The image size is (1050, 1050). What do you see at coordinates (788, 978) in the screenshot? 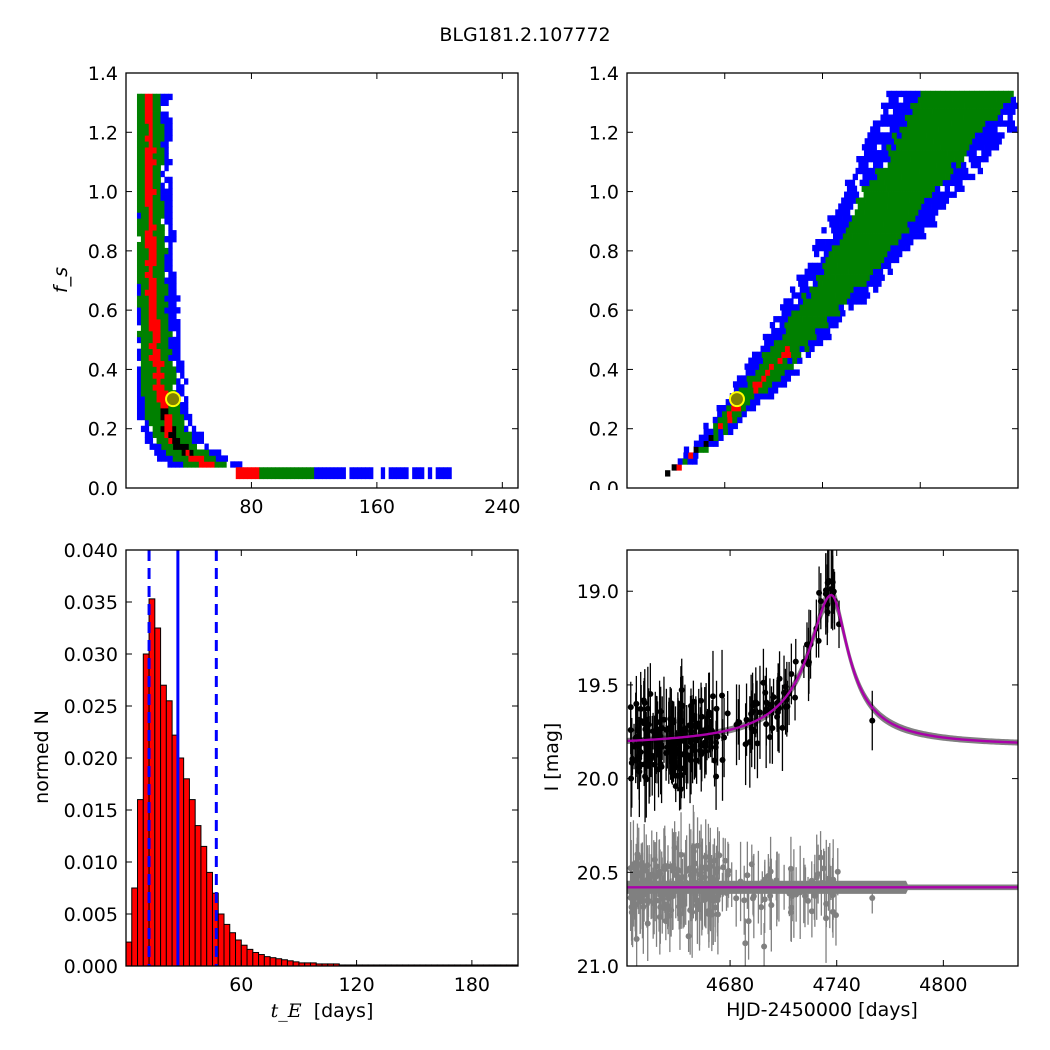
I see `clip-bottom` at bounding box center [788, 978].